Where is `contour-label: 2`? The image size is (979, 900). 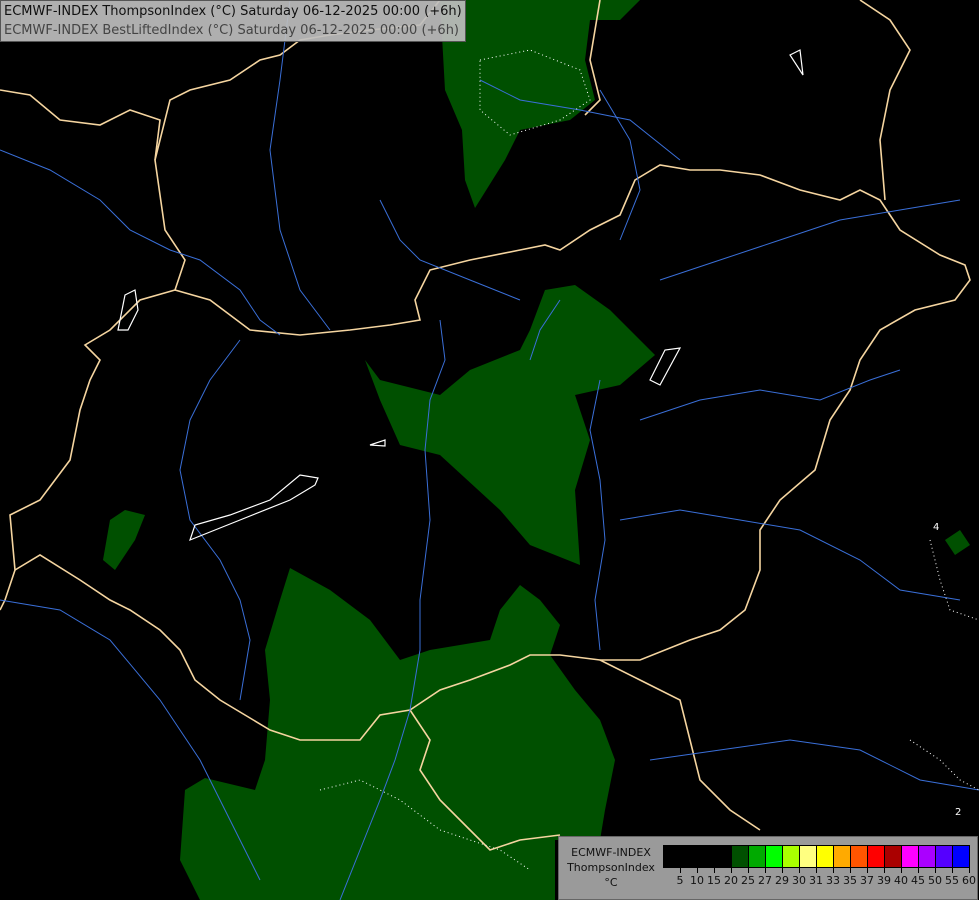
contour-label: 2 is located at coordinates (958, 812).